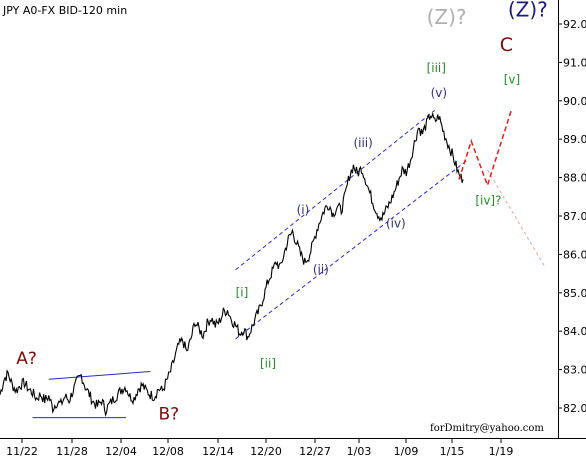 This screenshot has height=458, width=586. What do you see at coordinates (72, 451) in the screenshot?
I see `x-tick-label: 11/28` at bounding box center [72, 451].